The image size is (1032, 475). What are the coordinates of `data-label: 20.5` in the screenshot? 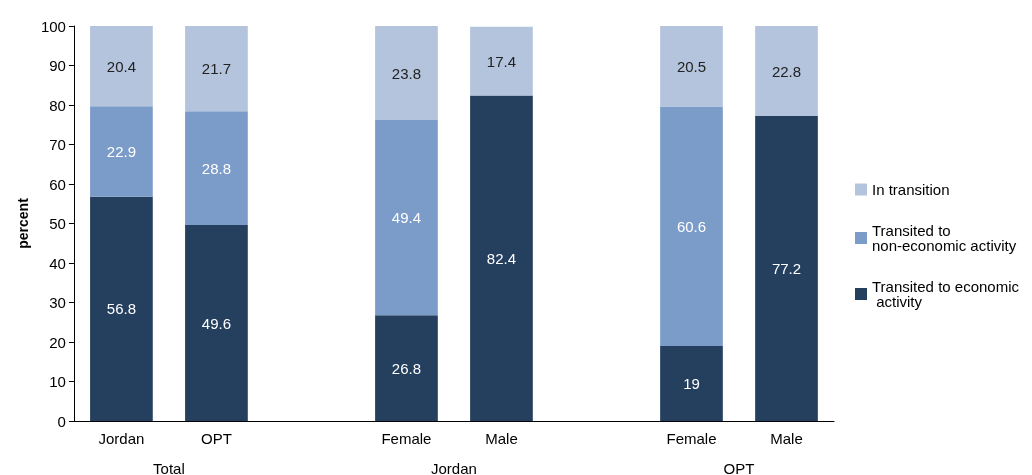 It's located at (691, 66).